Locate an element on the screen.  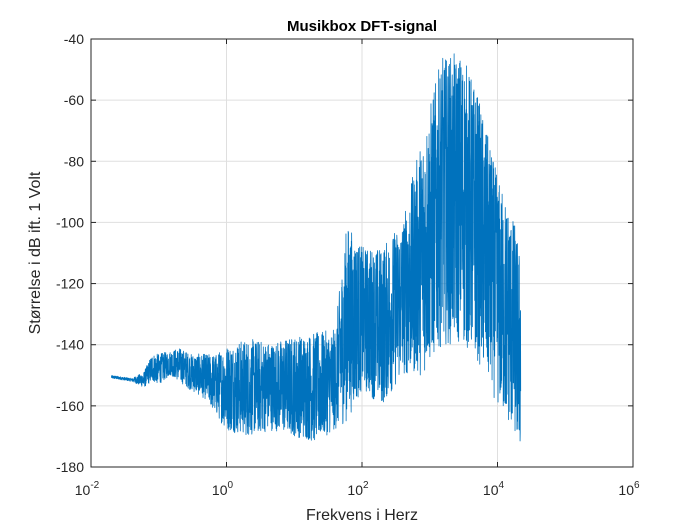
x-tick-label: 10⁴ is located at coordinates (494, 489).